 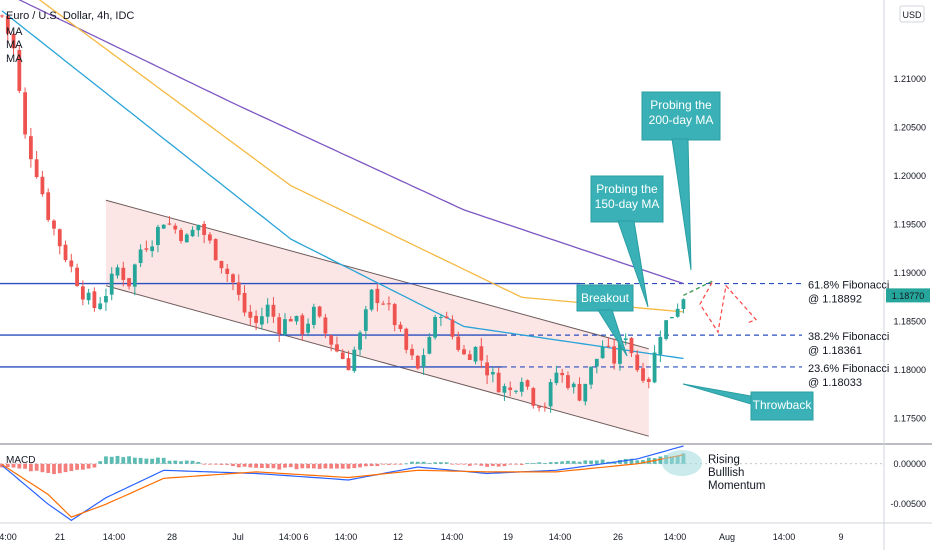 What do you see at coordinates (398, 537) in the screenshot?
I see `time-axis-tick: 12` at bounding box center [398, 537].